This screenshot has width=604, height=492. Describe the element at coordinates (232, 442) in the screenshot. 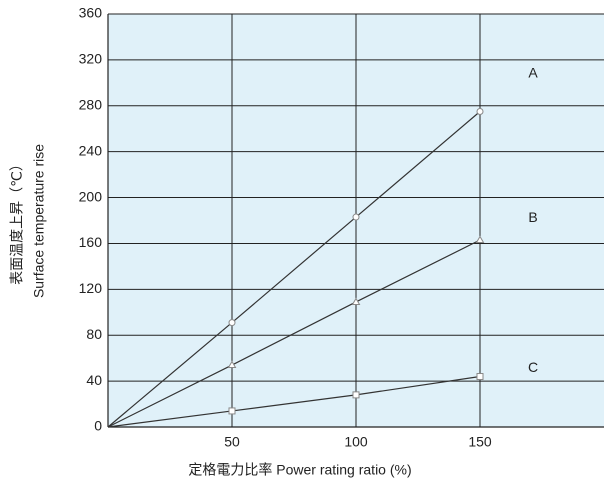

I see `x-tick-label: 50` at that location.